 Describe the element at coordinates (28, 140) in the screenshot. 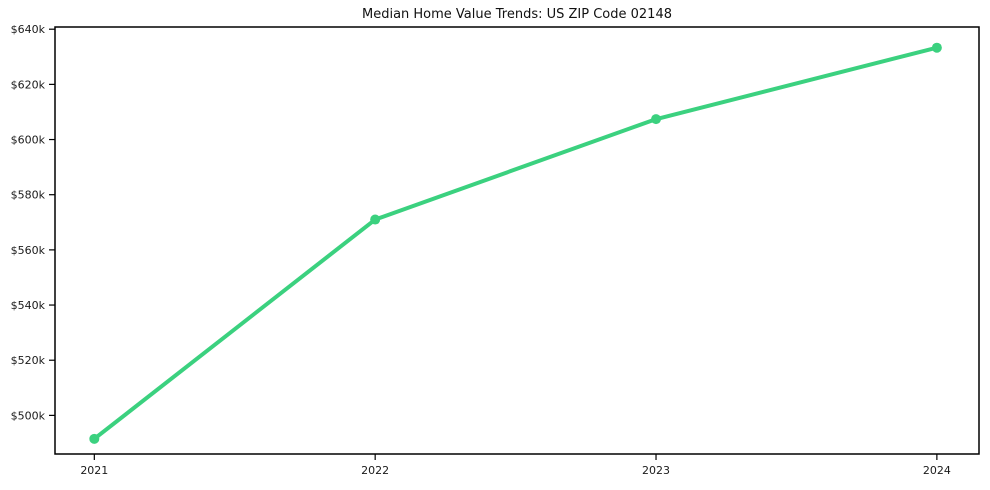

I see `y-tick-label: $600k` at that location.